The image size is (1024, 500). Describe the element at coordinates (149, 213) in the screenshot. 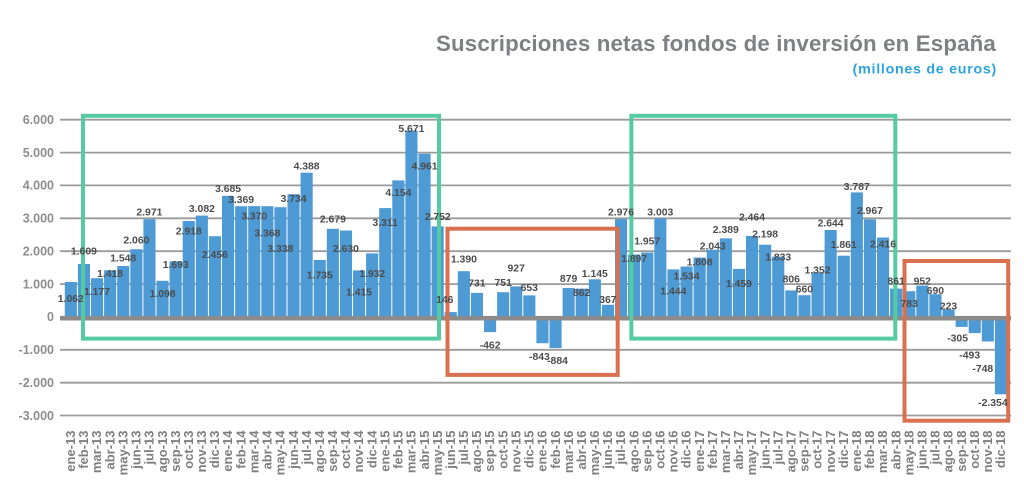

I see `svg-text: 2.971` at that location.